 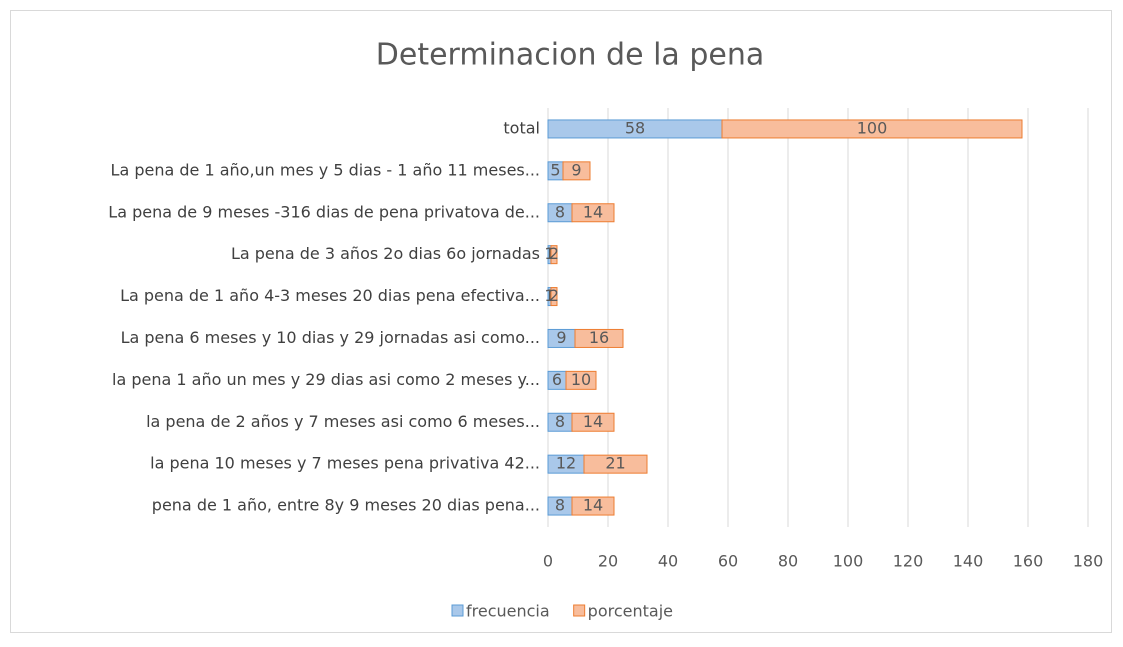 I want to click on category-label: total, so click(x=521, y=127).